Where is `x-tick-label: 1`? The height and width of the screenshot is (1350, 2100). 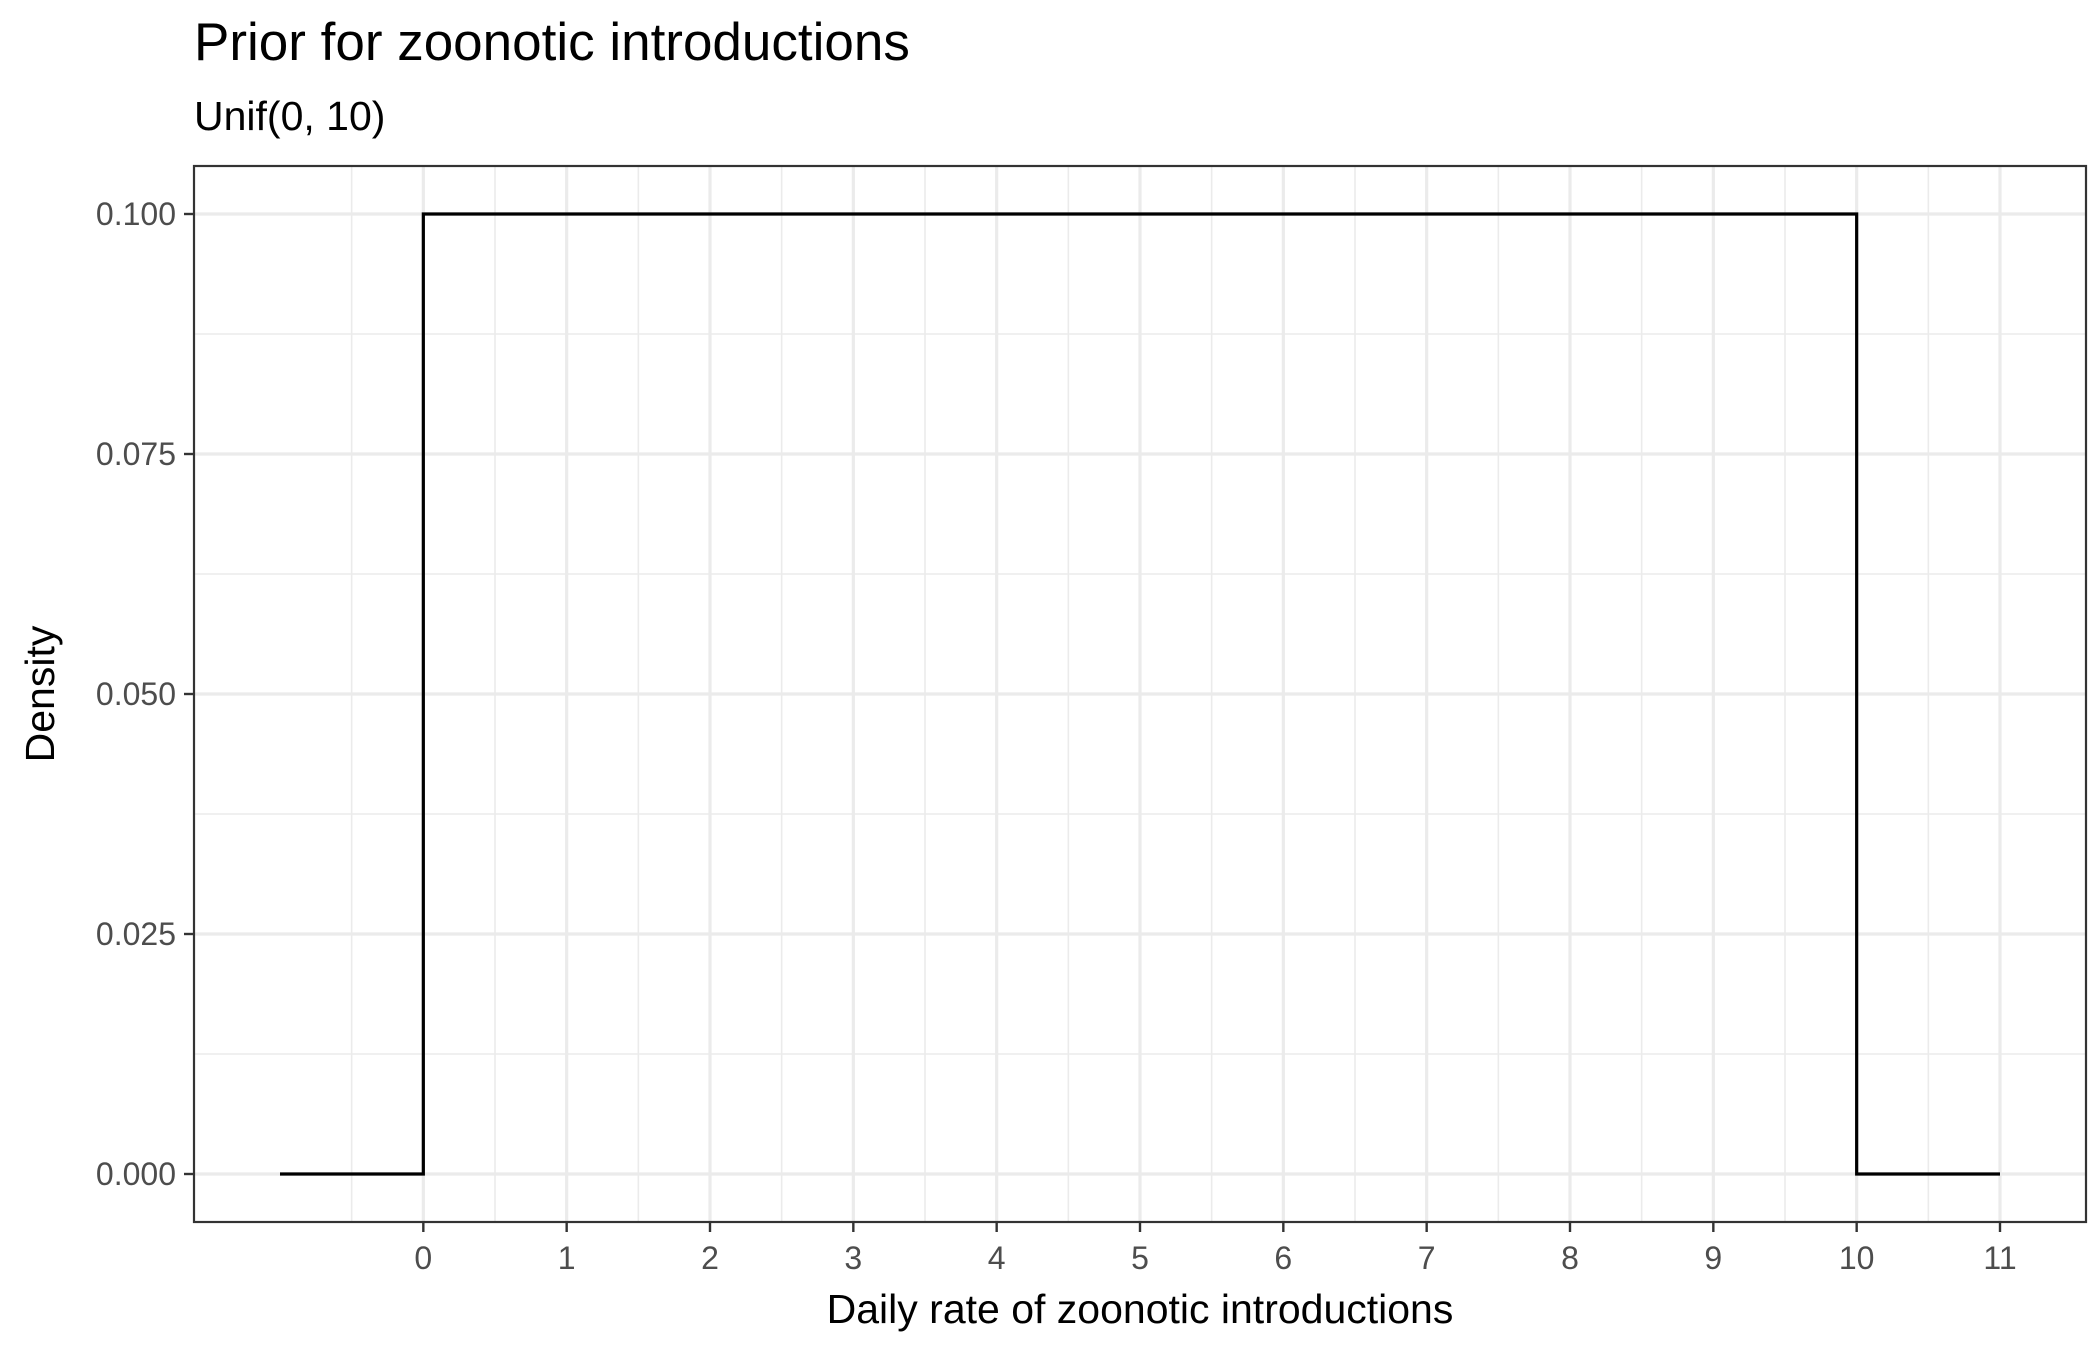 x-tick-label: 1 is located at coordinates (567, 1258).